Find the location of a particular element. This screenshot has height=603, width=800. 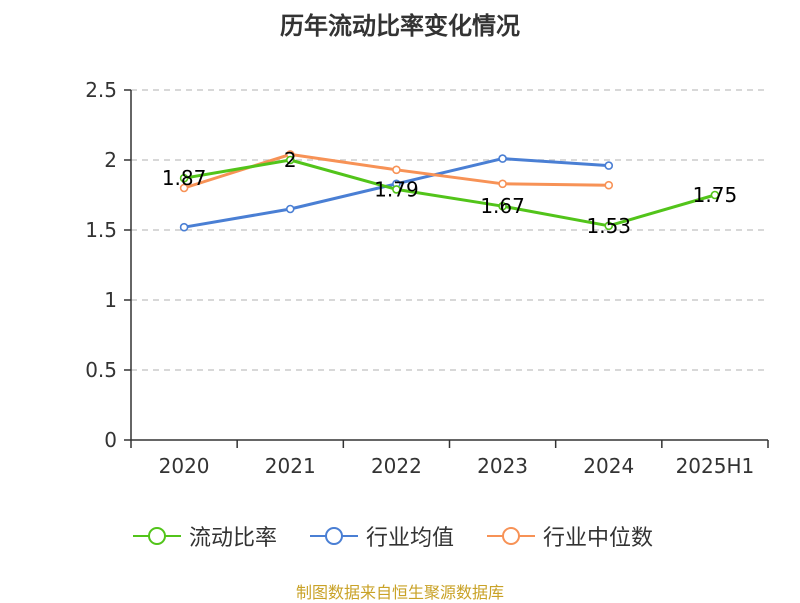

legend-item-industry-median: 行业中位数 is located at coordinates (570, 536).